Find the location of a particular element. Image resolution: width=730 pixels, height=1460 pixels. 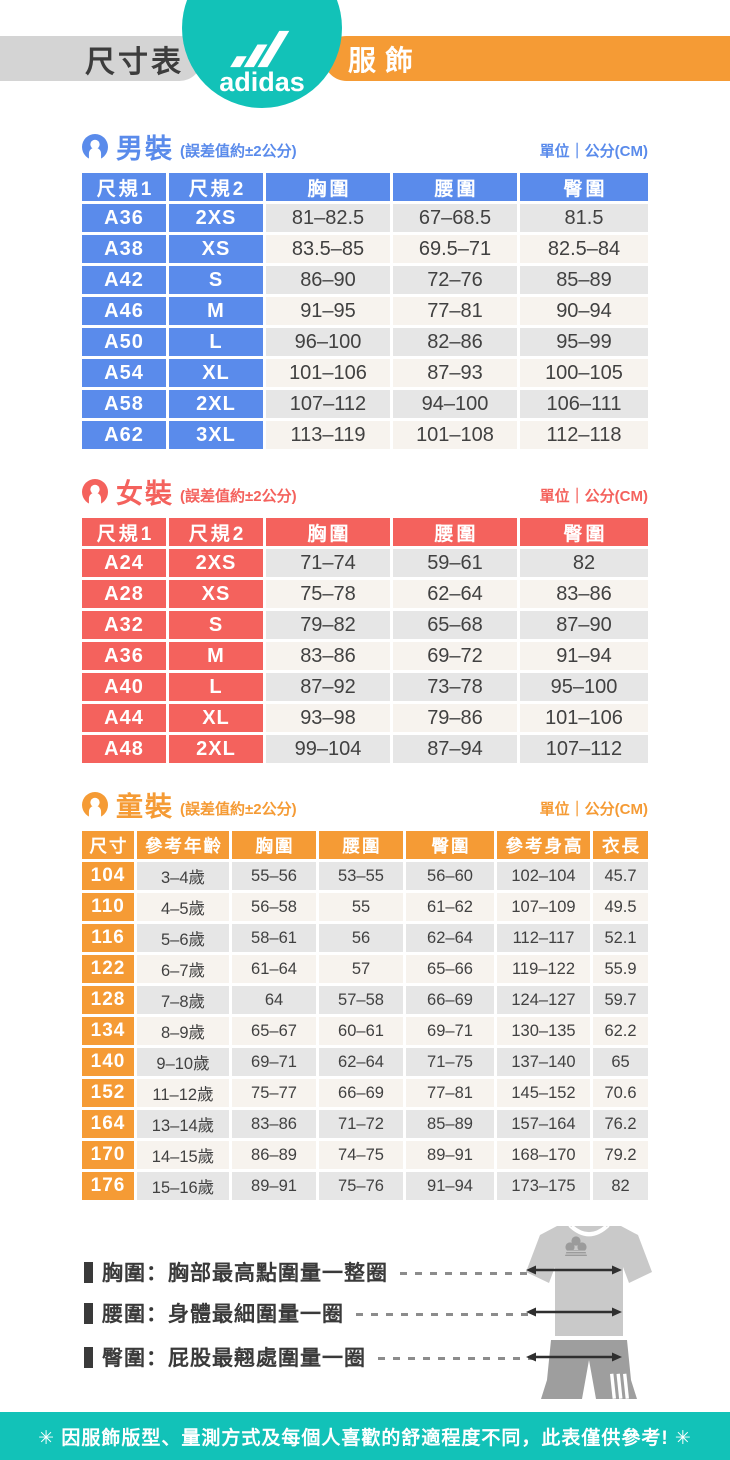

value-cell: 65–66 is located at coordinates (450, 969).